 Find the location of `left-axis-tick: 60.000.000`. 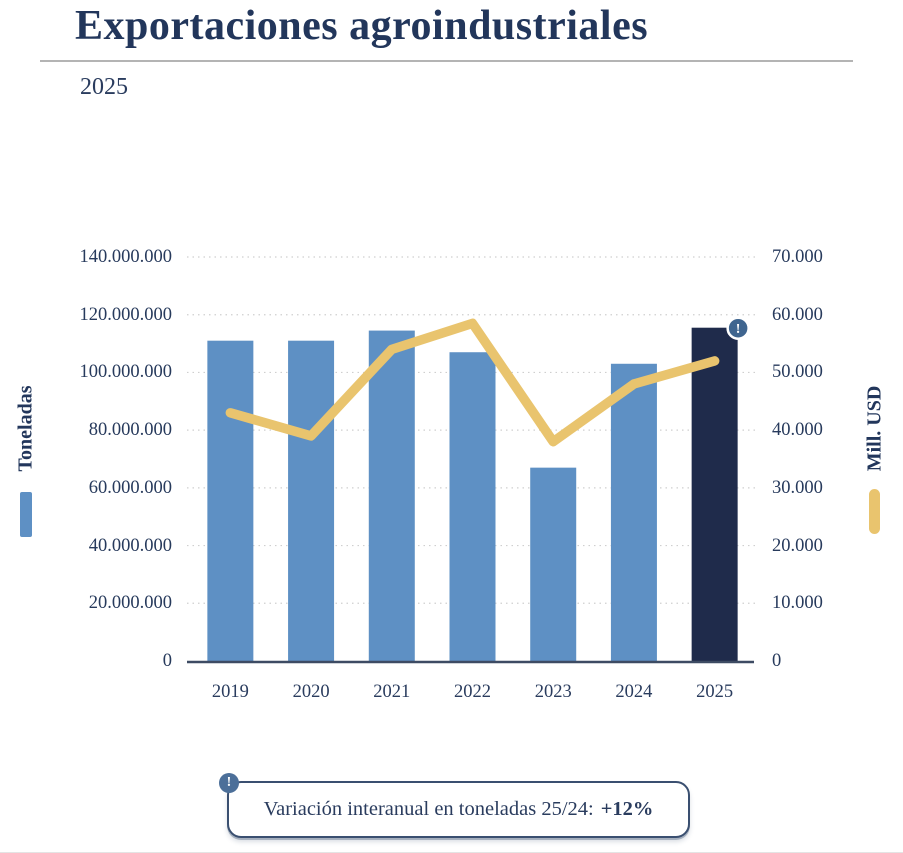

left-axis-tick: 60.000.000 is located at coordinates (130, 487).